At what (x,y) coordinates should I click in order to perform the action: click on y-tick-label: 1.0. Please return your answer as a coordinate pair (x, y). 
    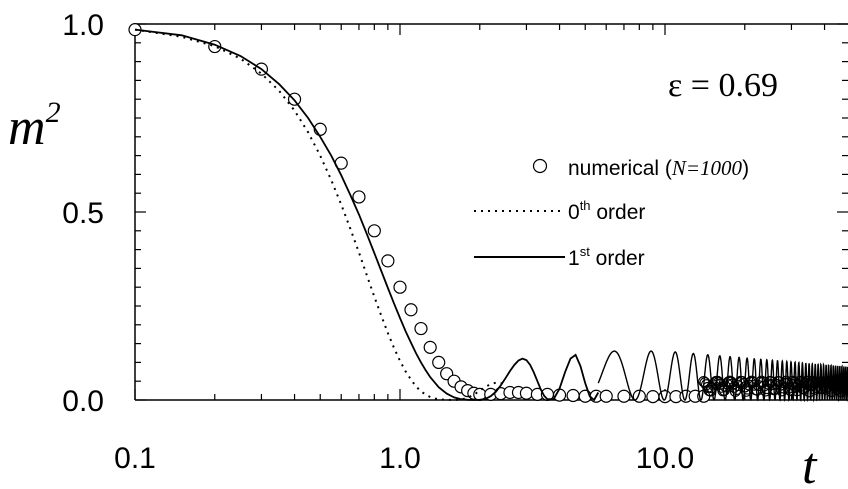
    Looking at the image, I should click on (83, 25).